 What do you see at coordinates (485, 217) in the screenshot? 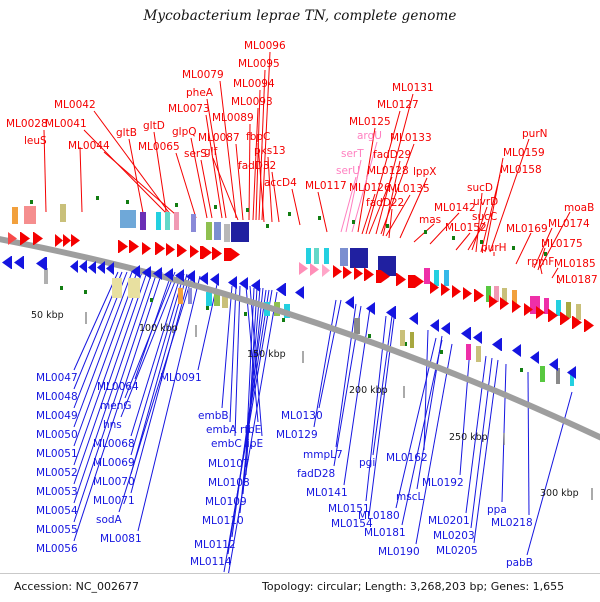
I see `forward-gene-label: sucC` at bounding box center [485, 217].